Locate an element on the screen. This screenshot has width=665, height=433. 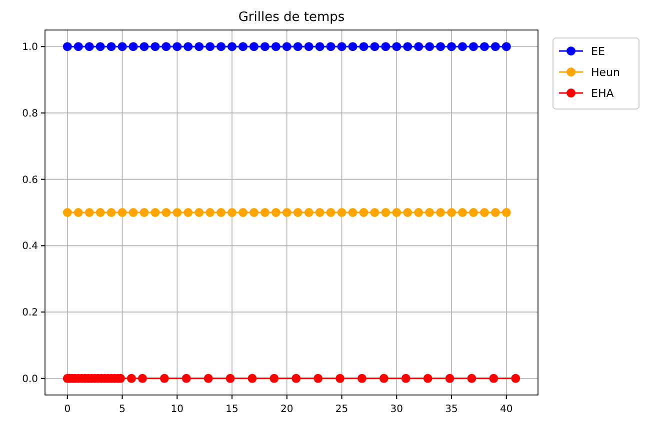
legend-label: EHA is located at coordinates (602, 93).